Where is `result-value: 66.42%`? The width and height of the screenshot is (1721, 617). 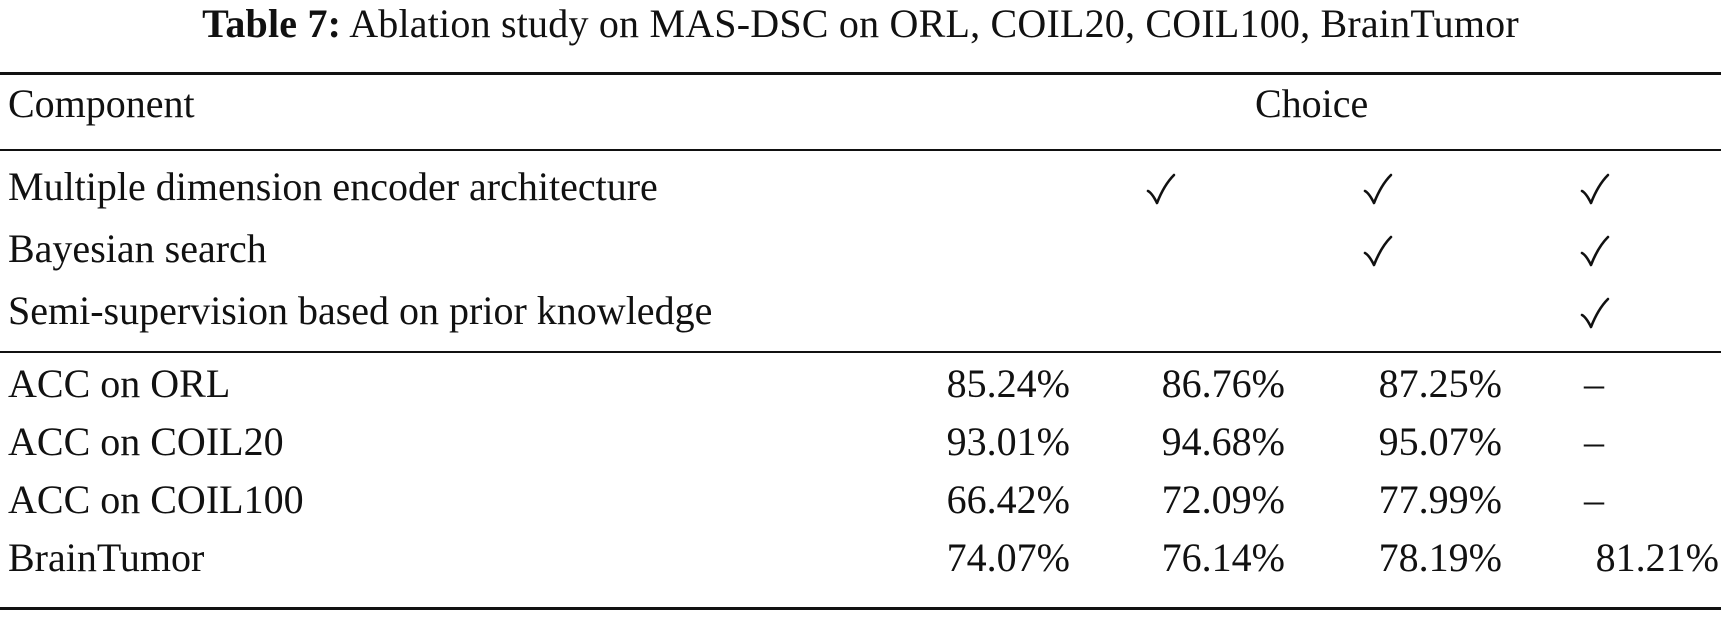 result-value: 66.42% is located at coordinates (1008, 499).